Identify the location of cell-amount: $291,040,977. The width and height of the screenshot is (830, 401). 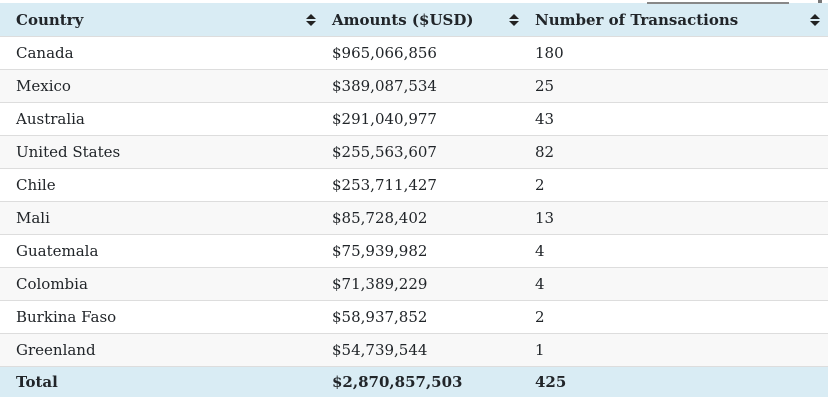
(425, 119).